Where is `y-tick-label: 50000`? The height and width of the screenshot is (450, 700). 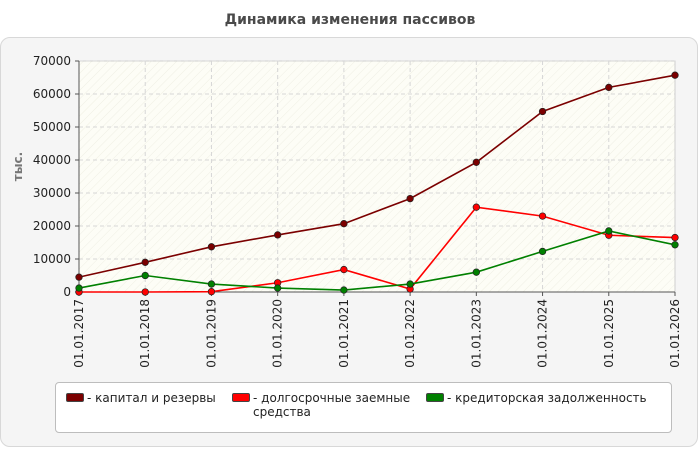 y-tick-label: 50000 is located at coordinates (52, 127).